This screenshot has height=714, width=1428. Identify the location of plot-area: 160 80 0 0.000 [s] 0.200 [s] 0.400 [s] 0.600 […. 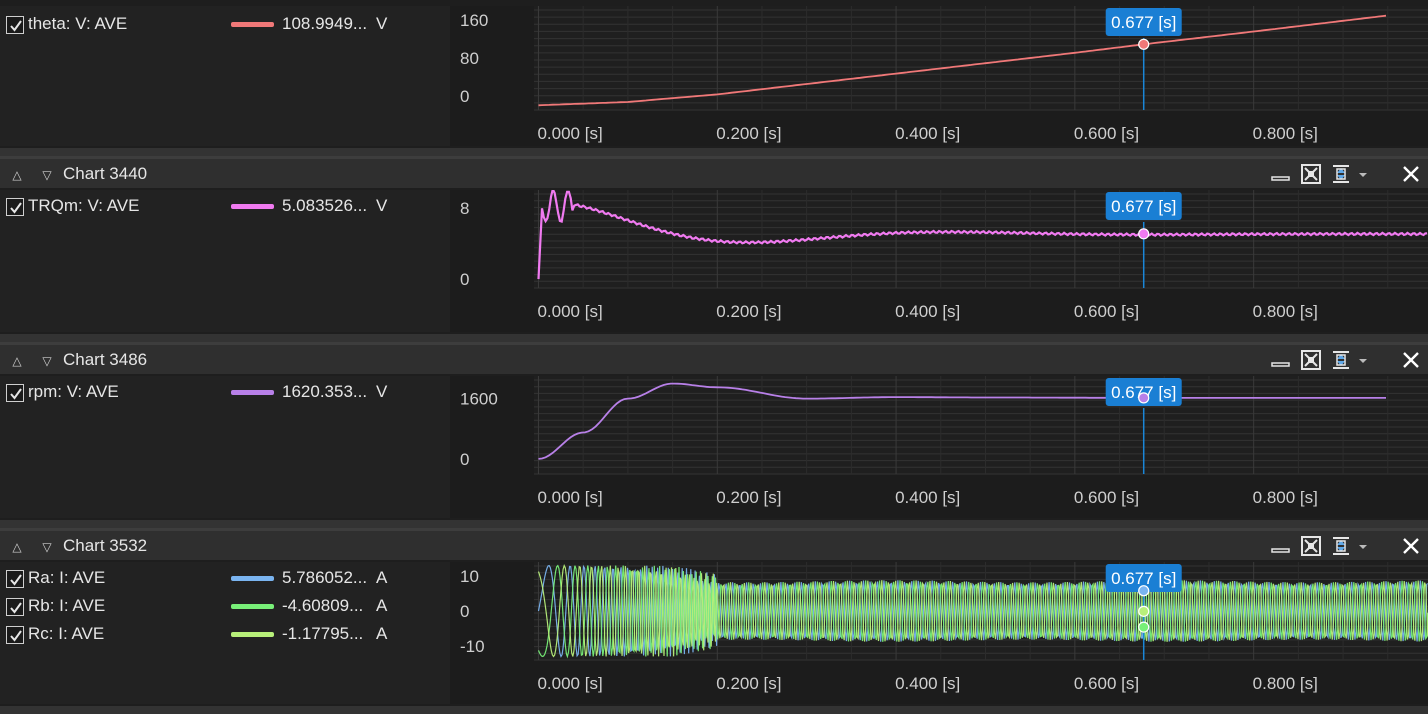
(939, 76).